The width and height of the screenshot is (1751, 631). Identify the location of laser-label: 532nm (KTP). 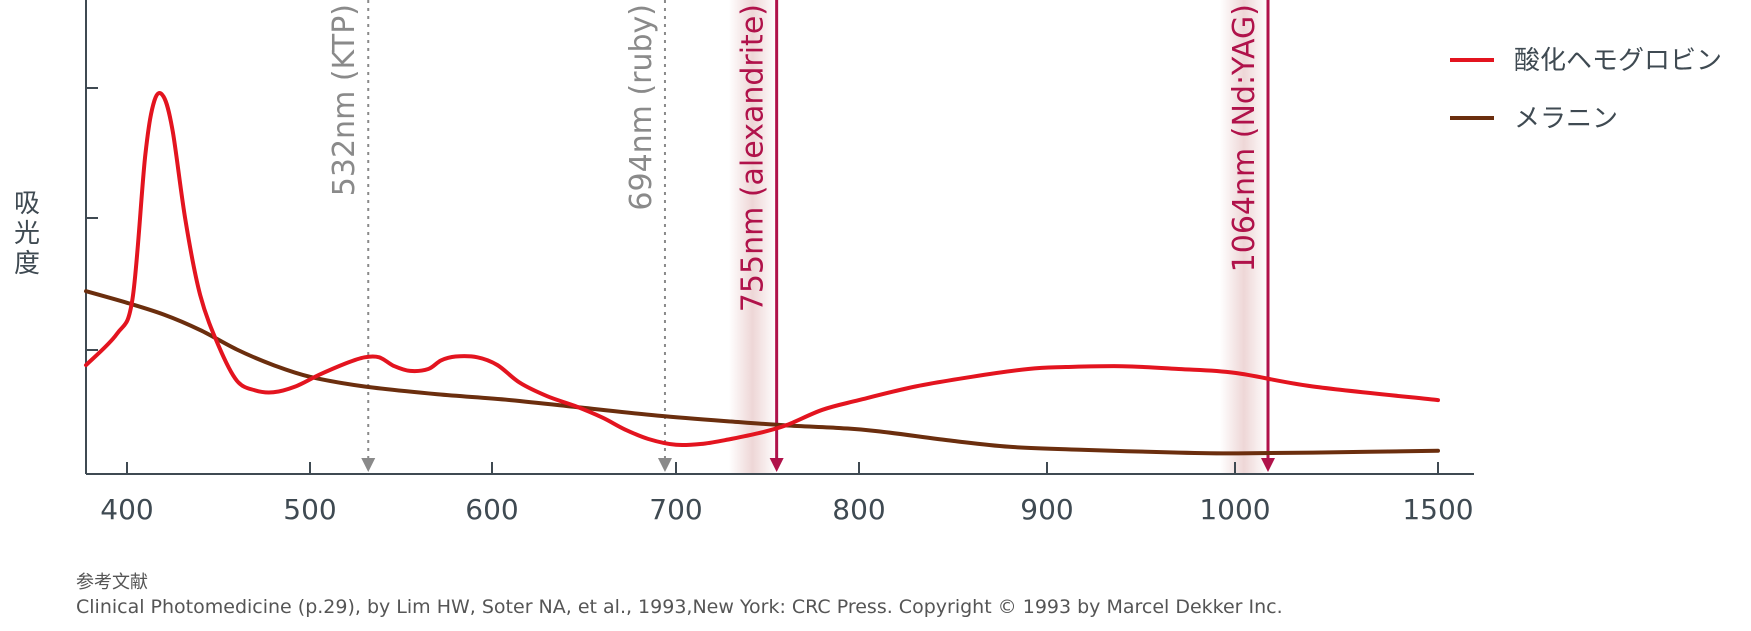
(344, 100).